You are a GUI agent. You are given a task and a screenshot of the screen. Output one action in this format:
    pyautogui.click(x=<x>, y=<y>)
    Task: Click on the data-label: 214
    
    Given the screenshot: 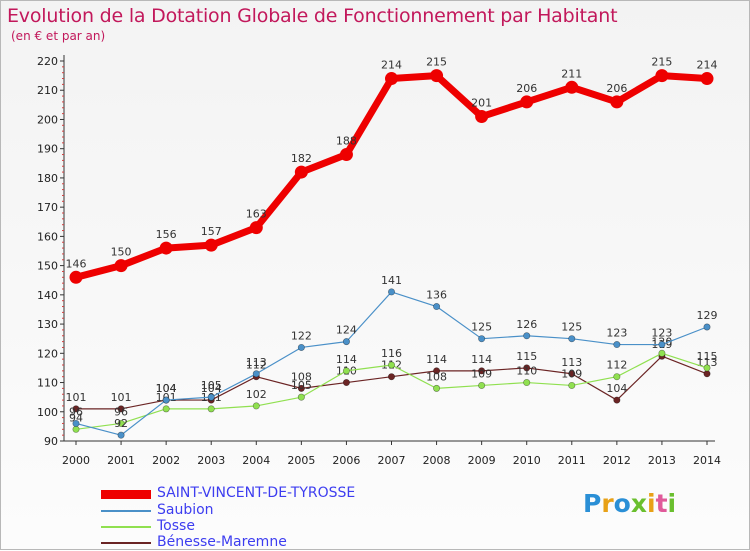 What is the action you would take?
    pyautogui.click(x=707, y=65)
    